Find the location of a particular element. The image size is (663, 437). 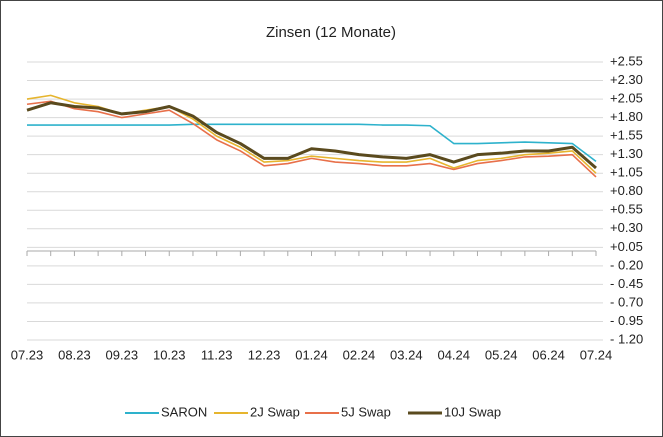

y-tick-label: +0.80 is located at coordinates (626, 190).